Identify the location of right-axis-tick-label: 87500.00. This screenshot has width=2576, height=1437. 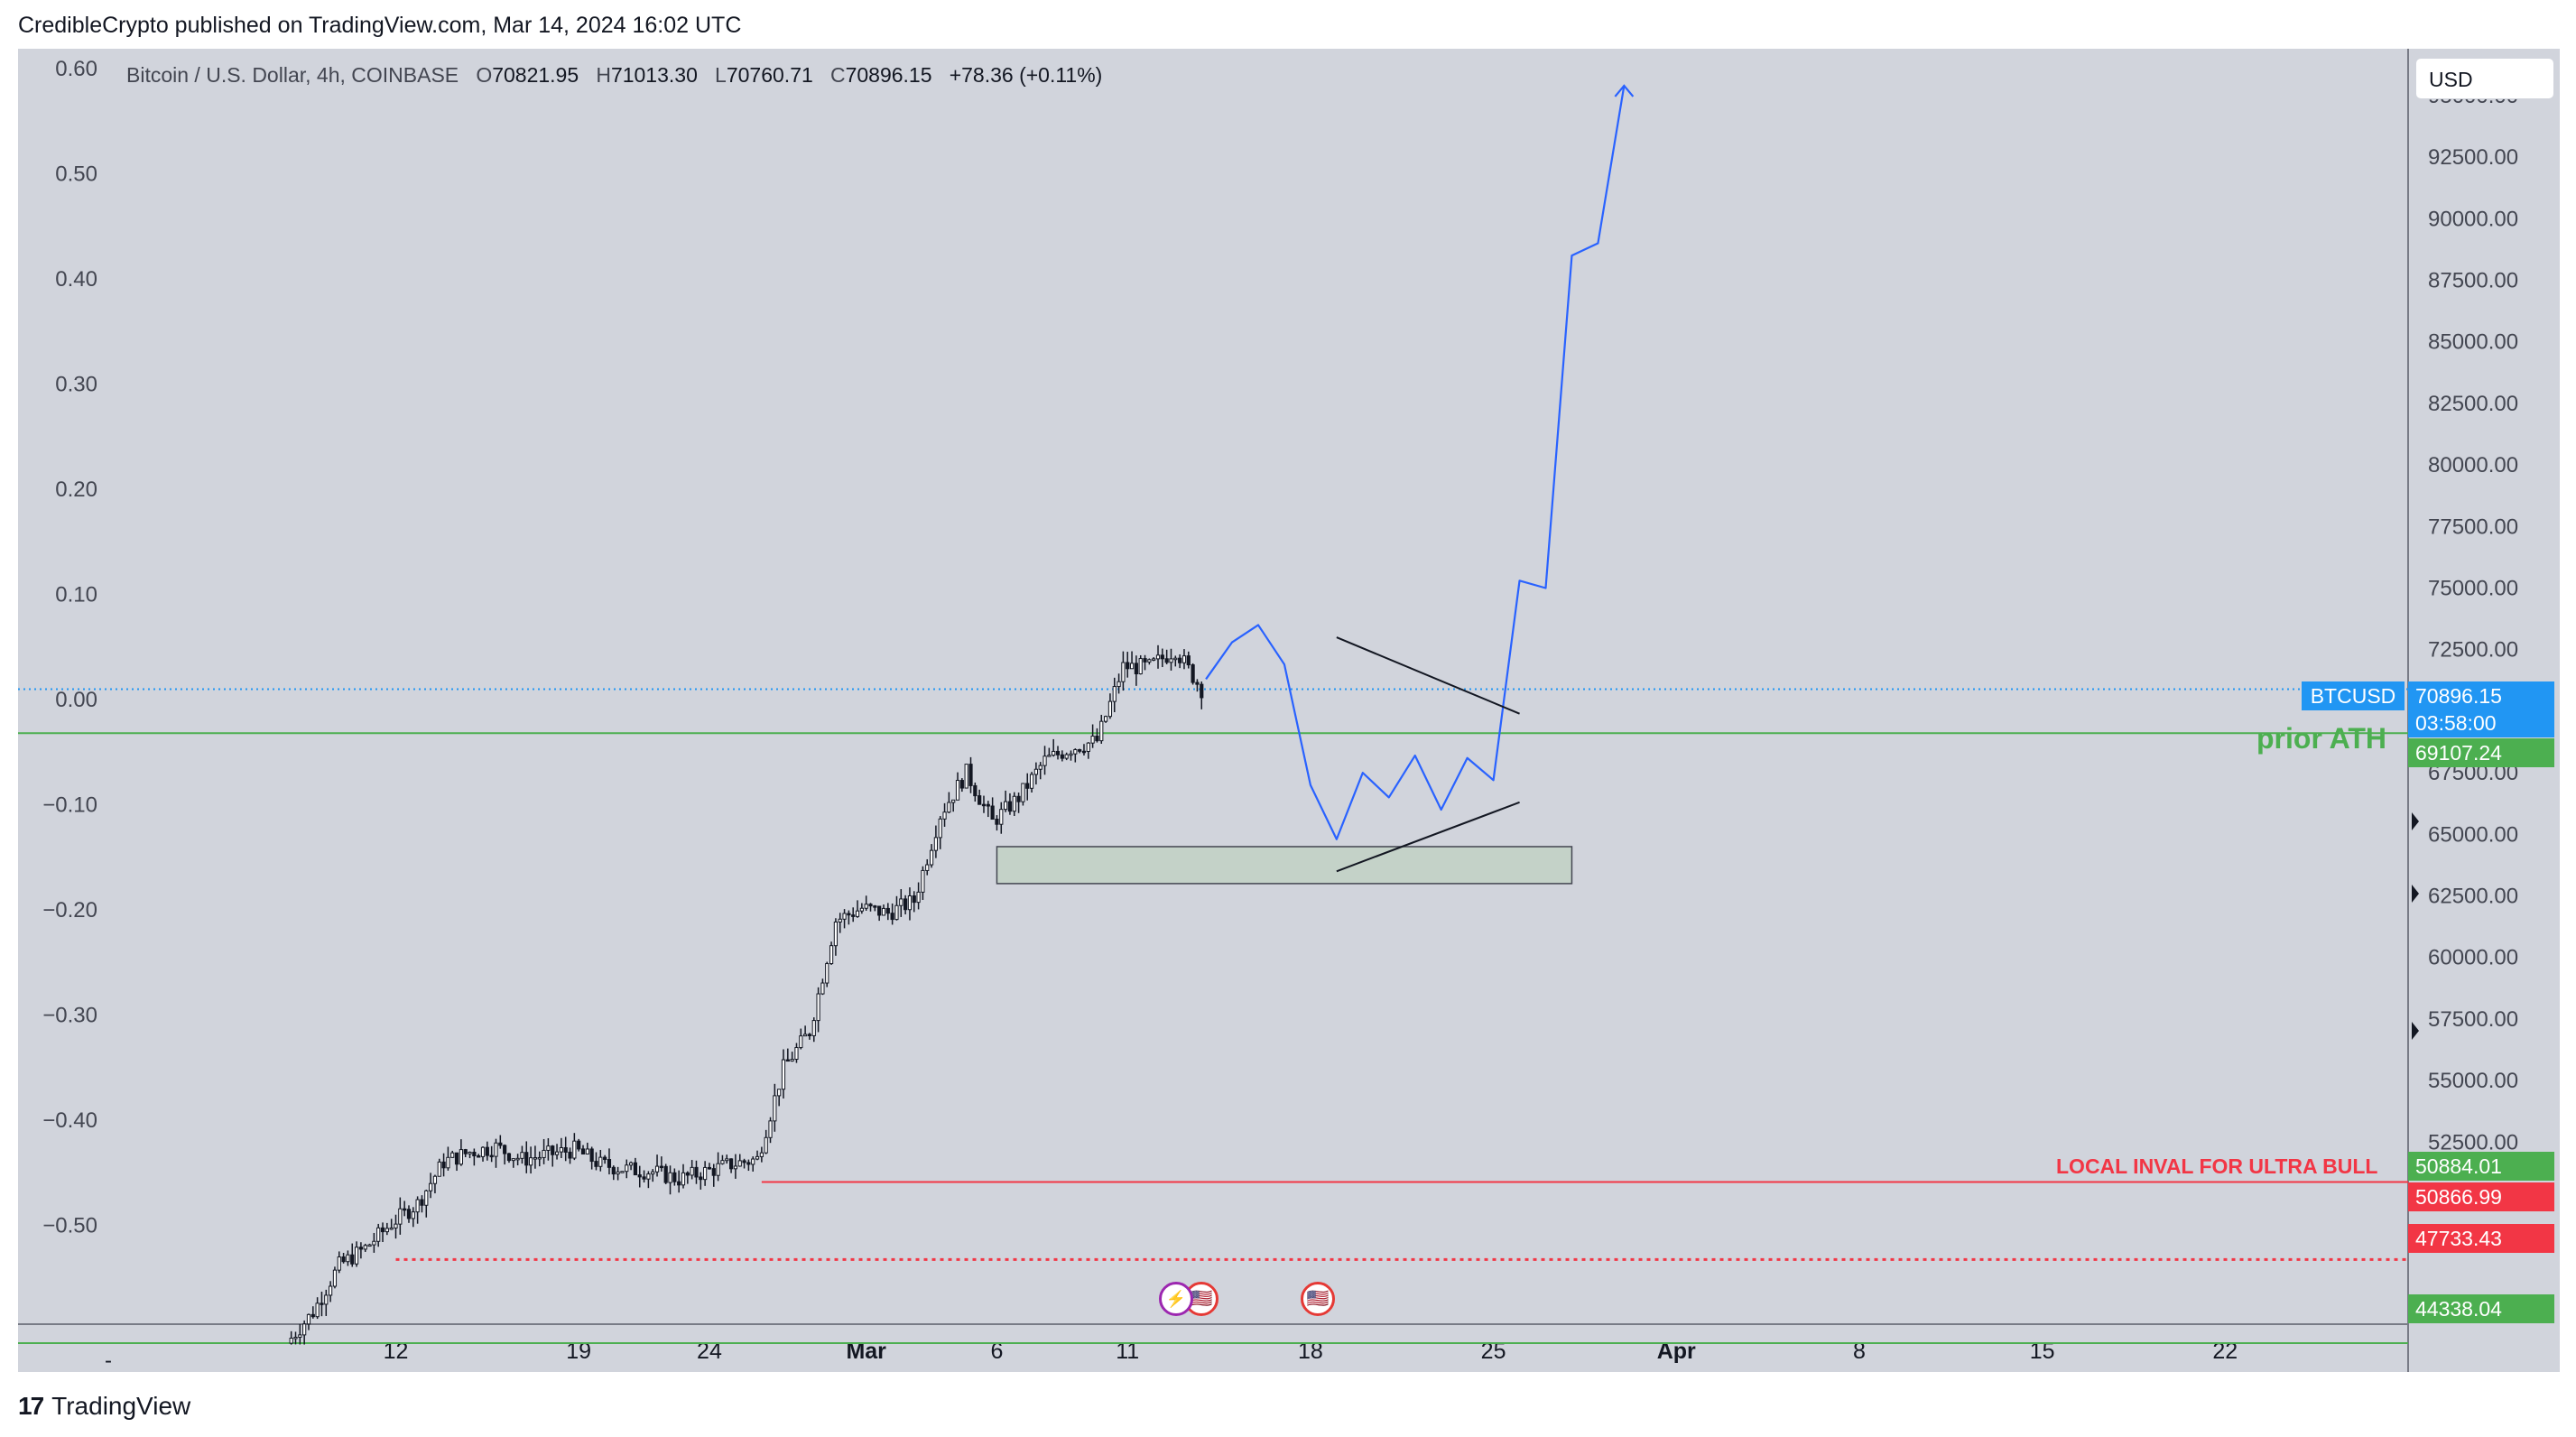
(2473, 280).